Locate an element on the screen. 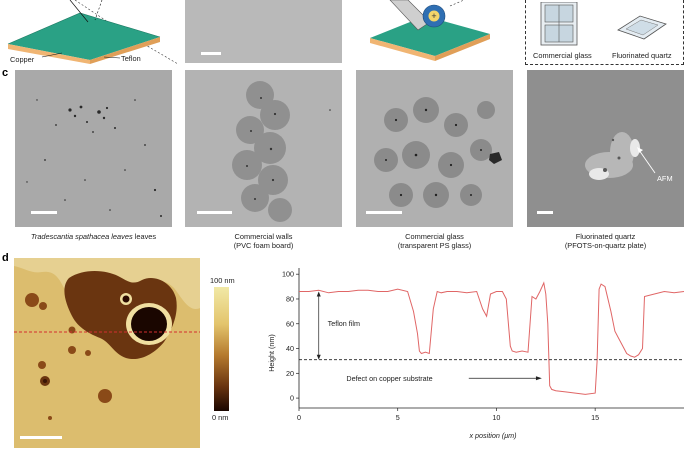 The width and height of the screenshot is (685, 450). defect-arrow-head is located at coordinates (538, 378).